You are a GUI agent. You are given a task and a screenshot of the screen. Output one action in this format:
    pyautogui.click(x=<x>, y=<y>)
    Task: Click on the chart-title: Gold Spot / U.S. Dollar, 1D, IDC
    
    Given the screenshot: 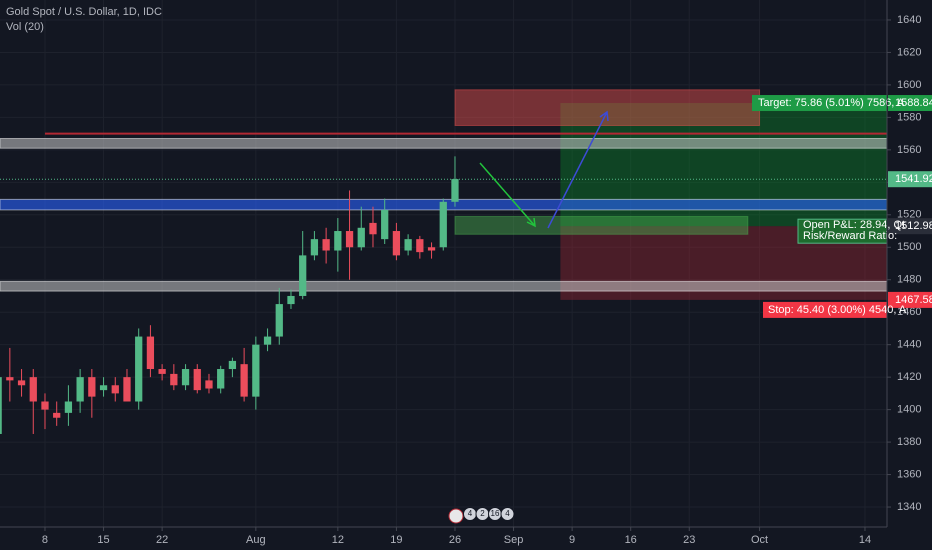 What is the action you would take?
    pyautogui.click(x=84, y=12)
    